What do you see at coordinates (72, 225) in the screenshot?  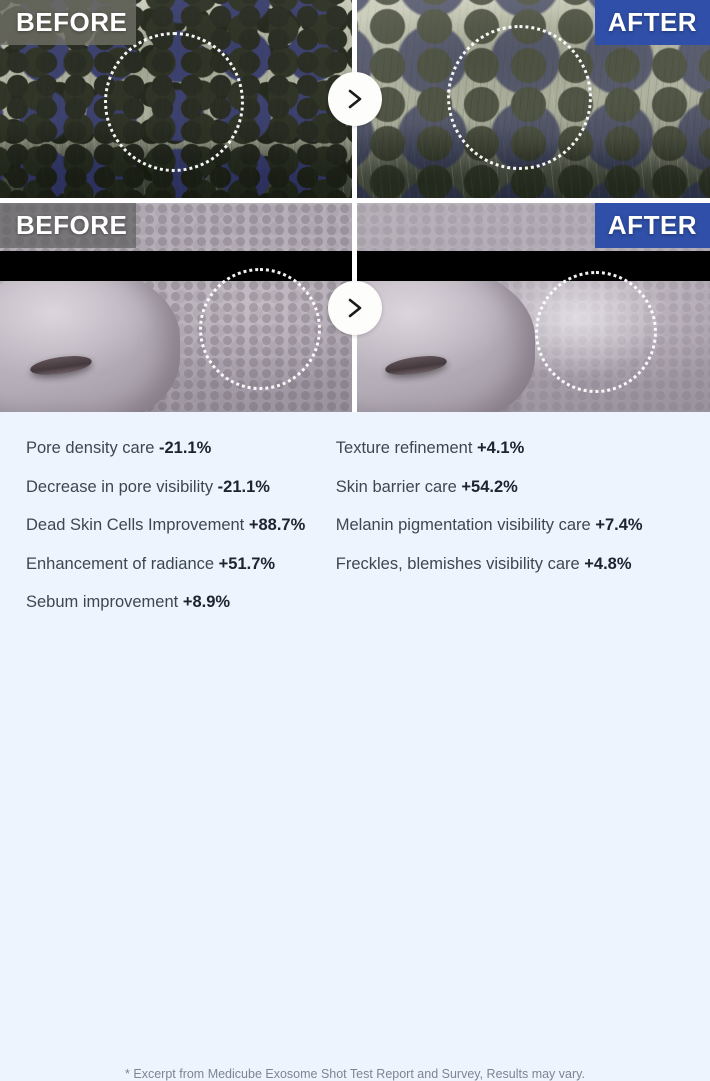 I see `before-label-row2: BEFORE` at bounding box center [72, 225].